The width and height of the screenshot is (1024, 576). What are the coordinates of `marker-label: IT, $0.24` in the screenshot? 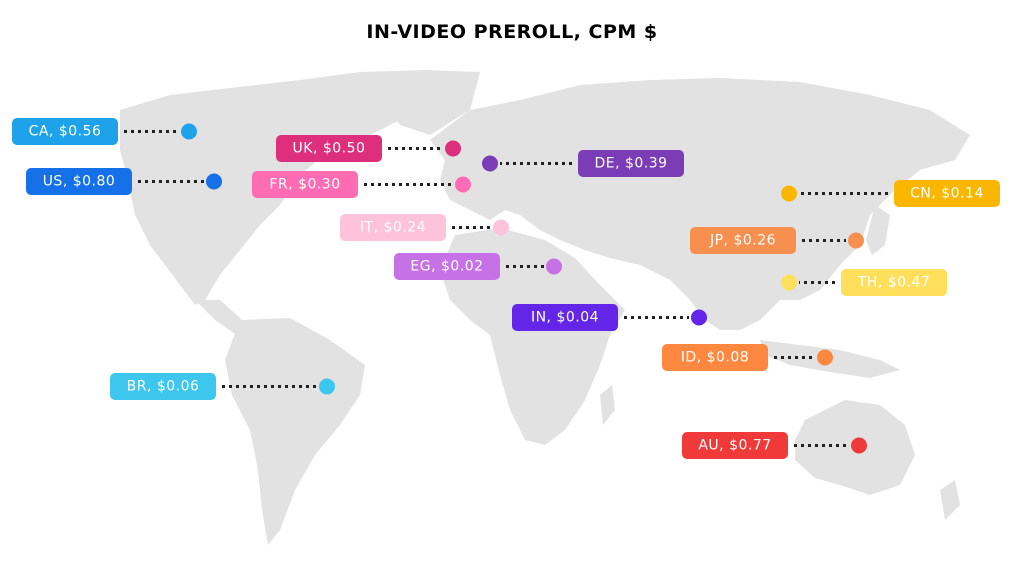 It's located at (393, 228).